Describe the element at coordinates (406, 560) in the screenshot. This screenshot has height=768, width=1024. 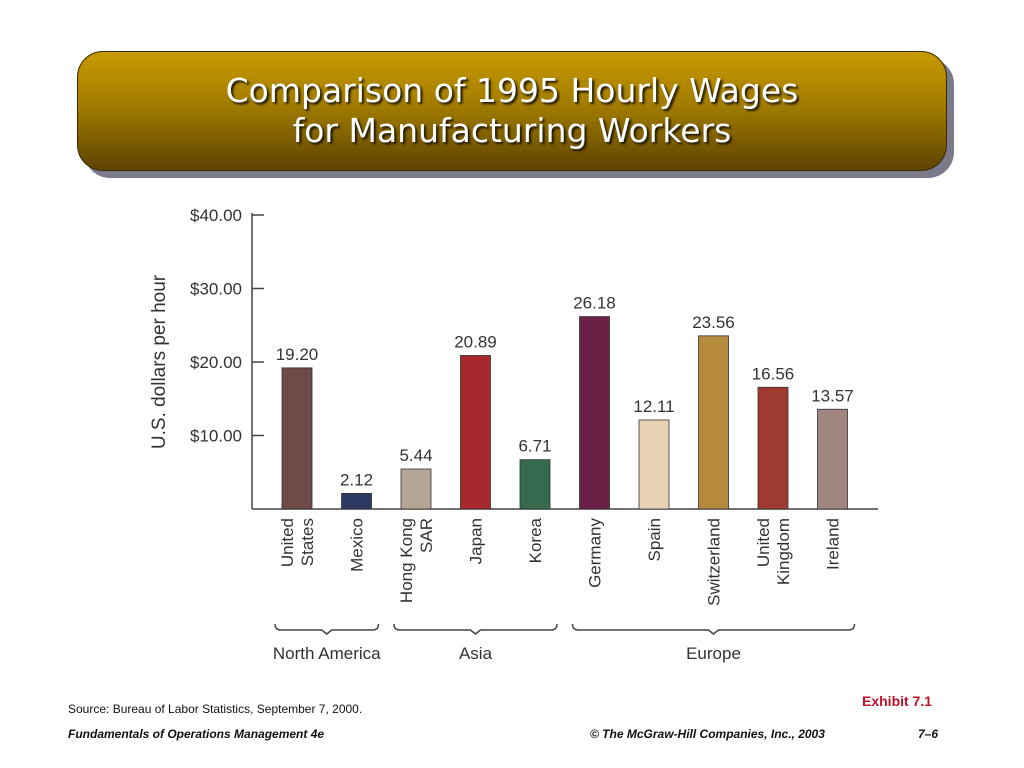
I see `category-label: Hong Kong` at that location.